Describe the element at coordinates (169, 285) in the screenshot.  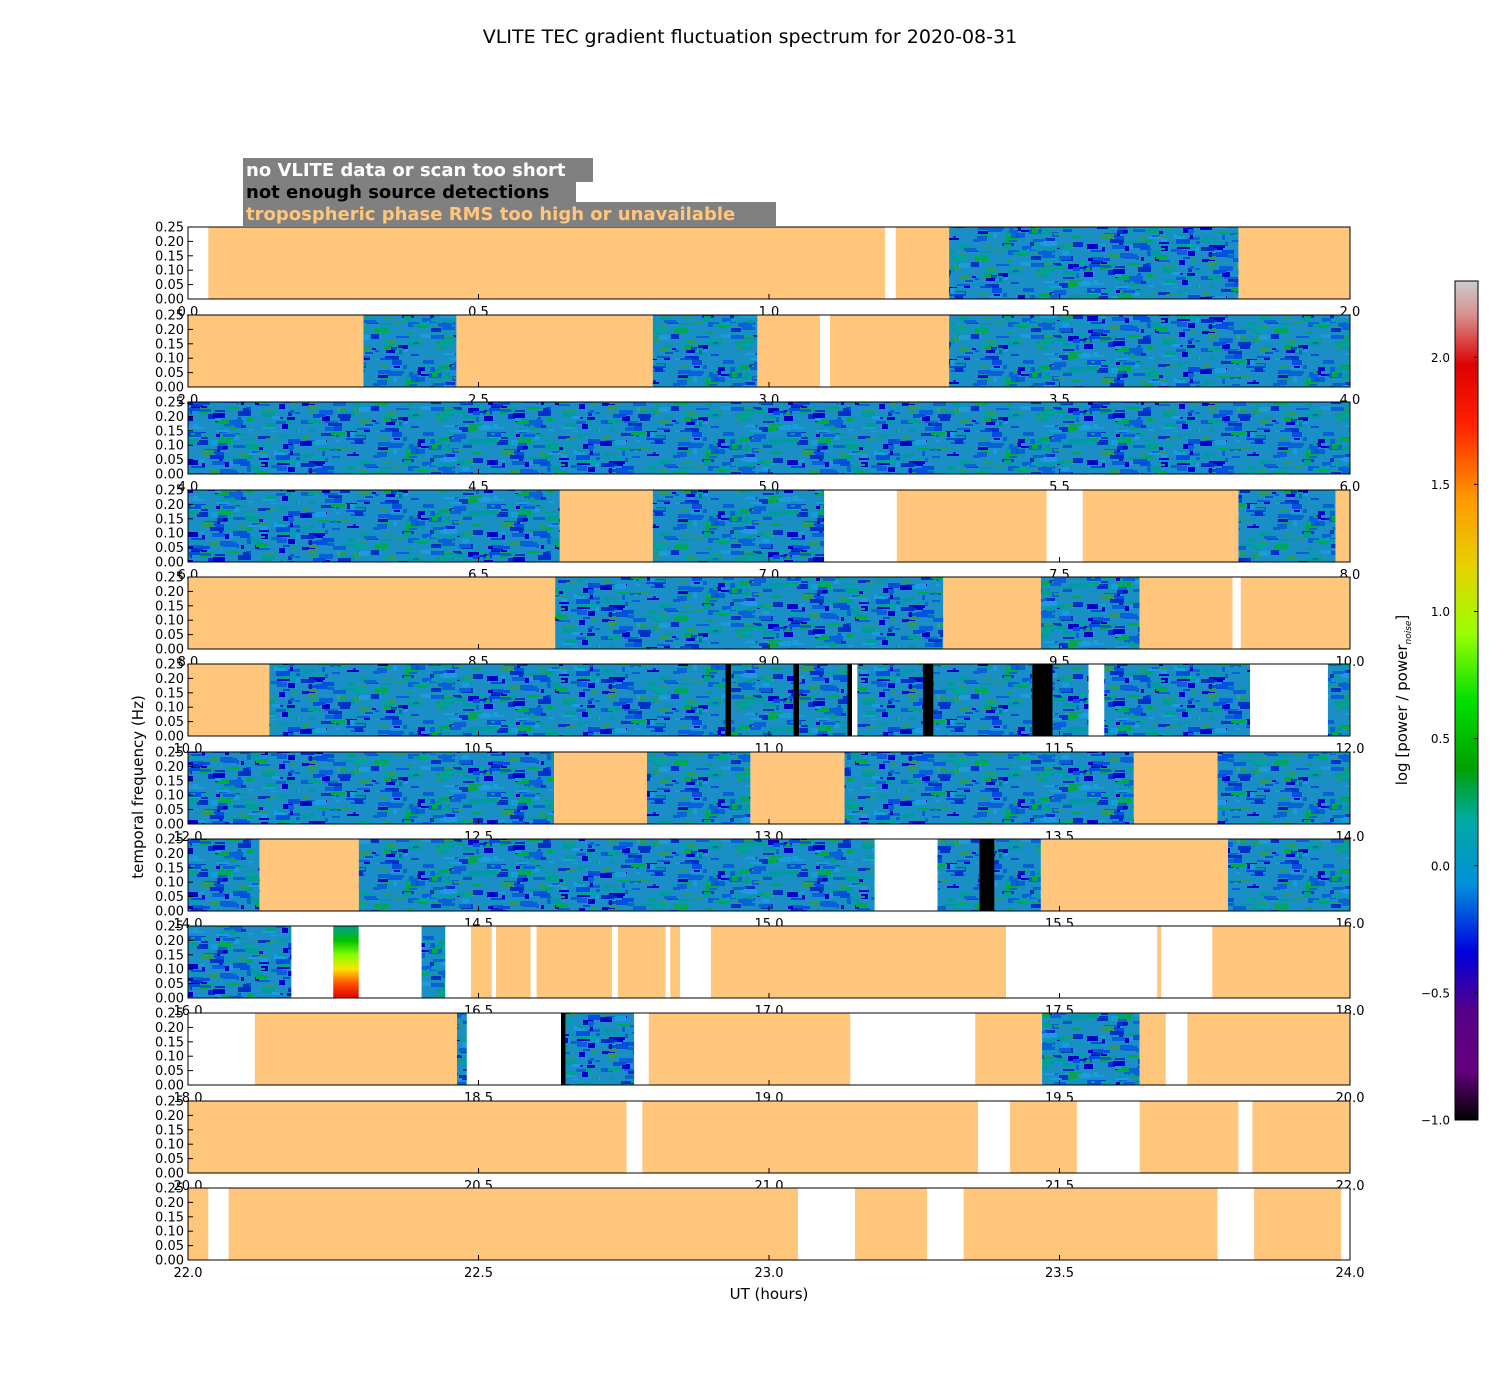
I see `panel-1-ytick-label: 0.05` at that location.